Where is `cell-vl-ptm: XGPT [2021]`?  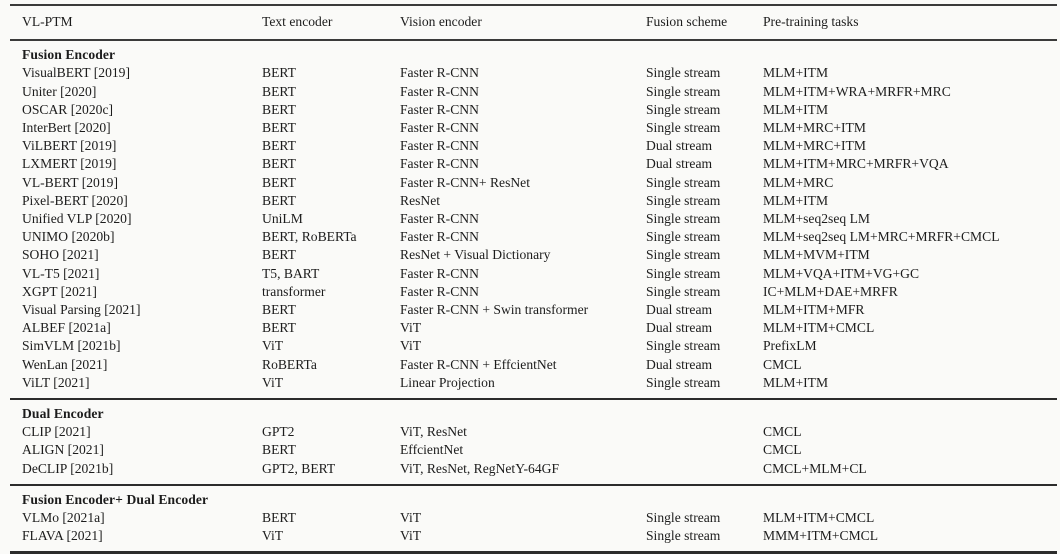 cell-vl-ptm: XGPT [2021] is located at coordinates (59, 291).